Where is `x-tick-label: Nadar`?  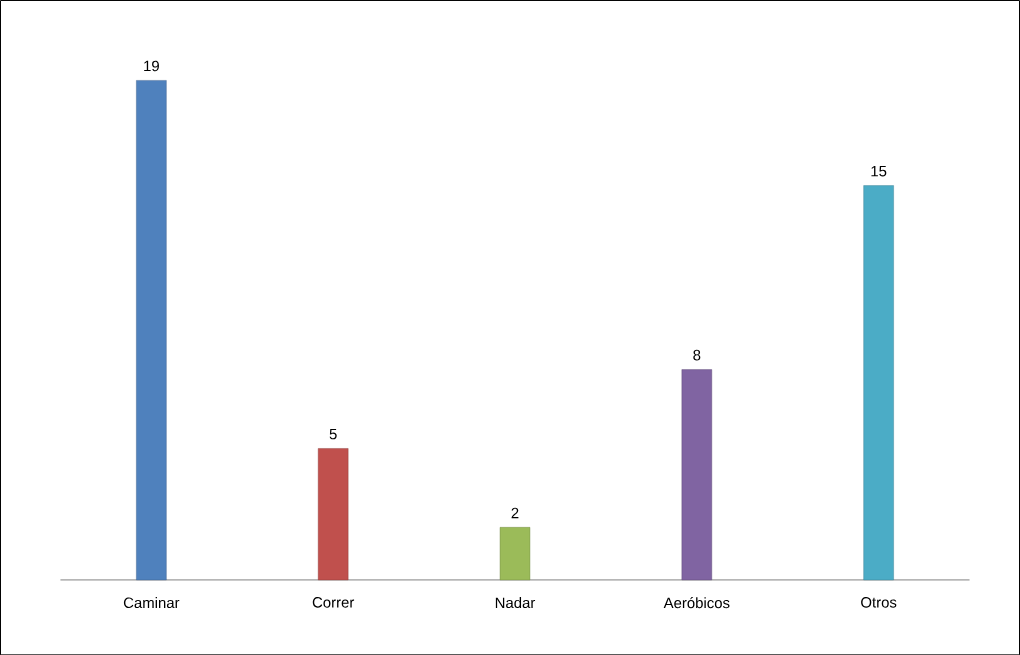 x-tick-label: Nadar is located at coordinates (515, 602).